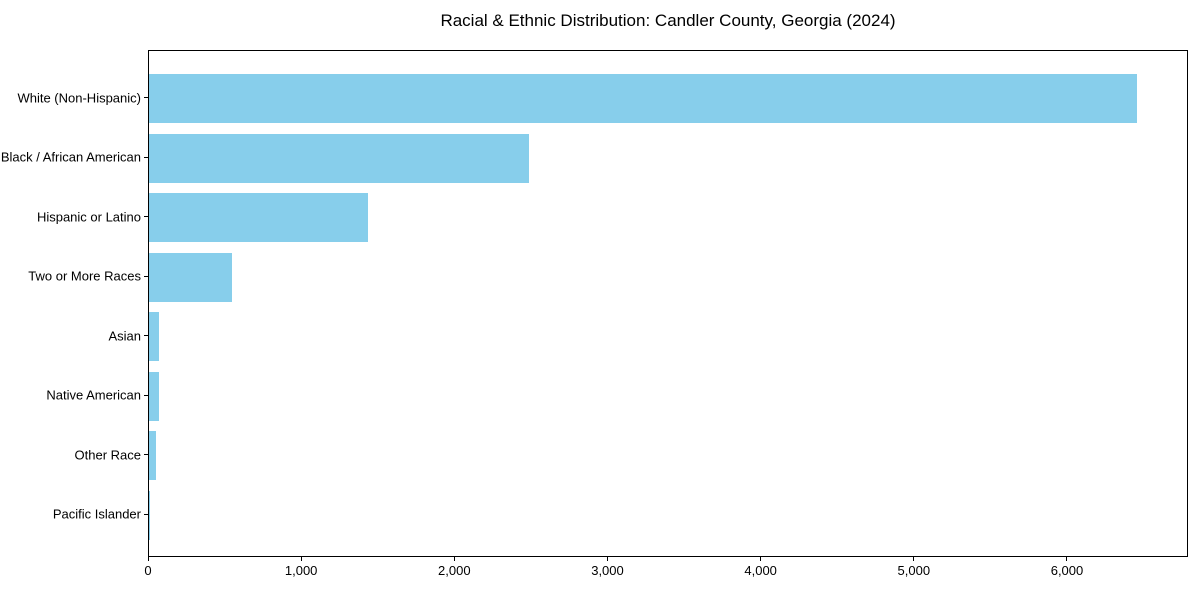 Image resolution: width=1200 pixels, height=600 pixels. What do you see at coordinates (93, 395) in the screenshot?
I see `y-tick-label: Native American` at bounding box center [93, 395].